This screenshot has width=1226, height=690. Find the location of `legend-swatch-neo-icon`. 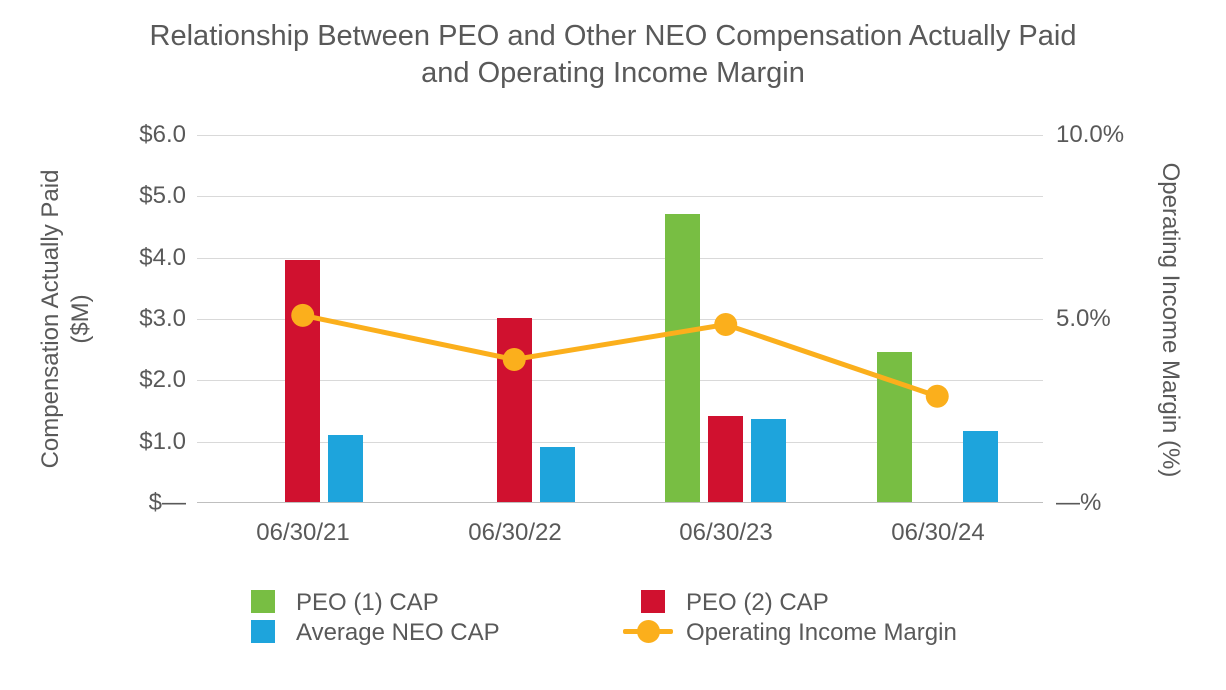

legend-swatch-neo-icon is located at coordinates (263, 631).